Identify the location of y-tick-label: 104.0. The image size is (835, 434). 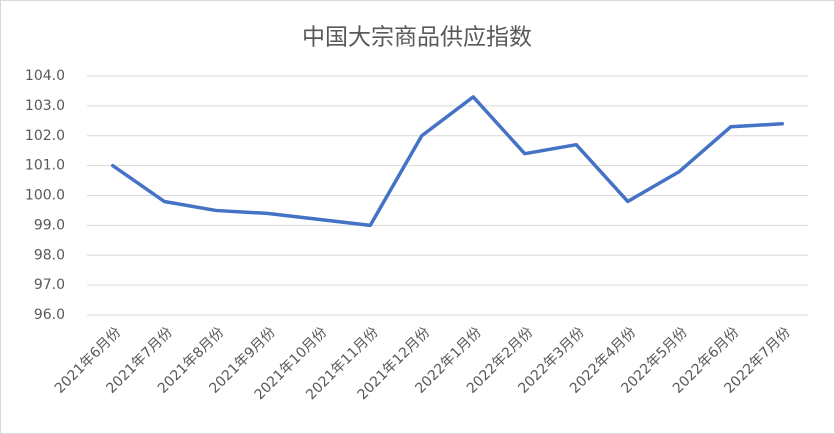
(45, 76).